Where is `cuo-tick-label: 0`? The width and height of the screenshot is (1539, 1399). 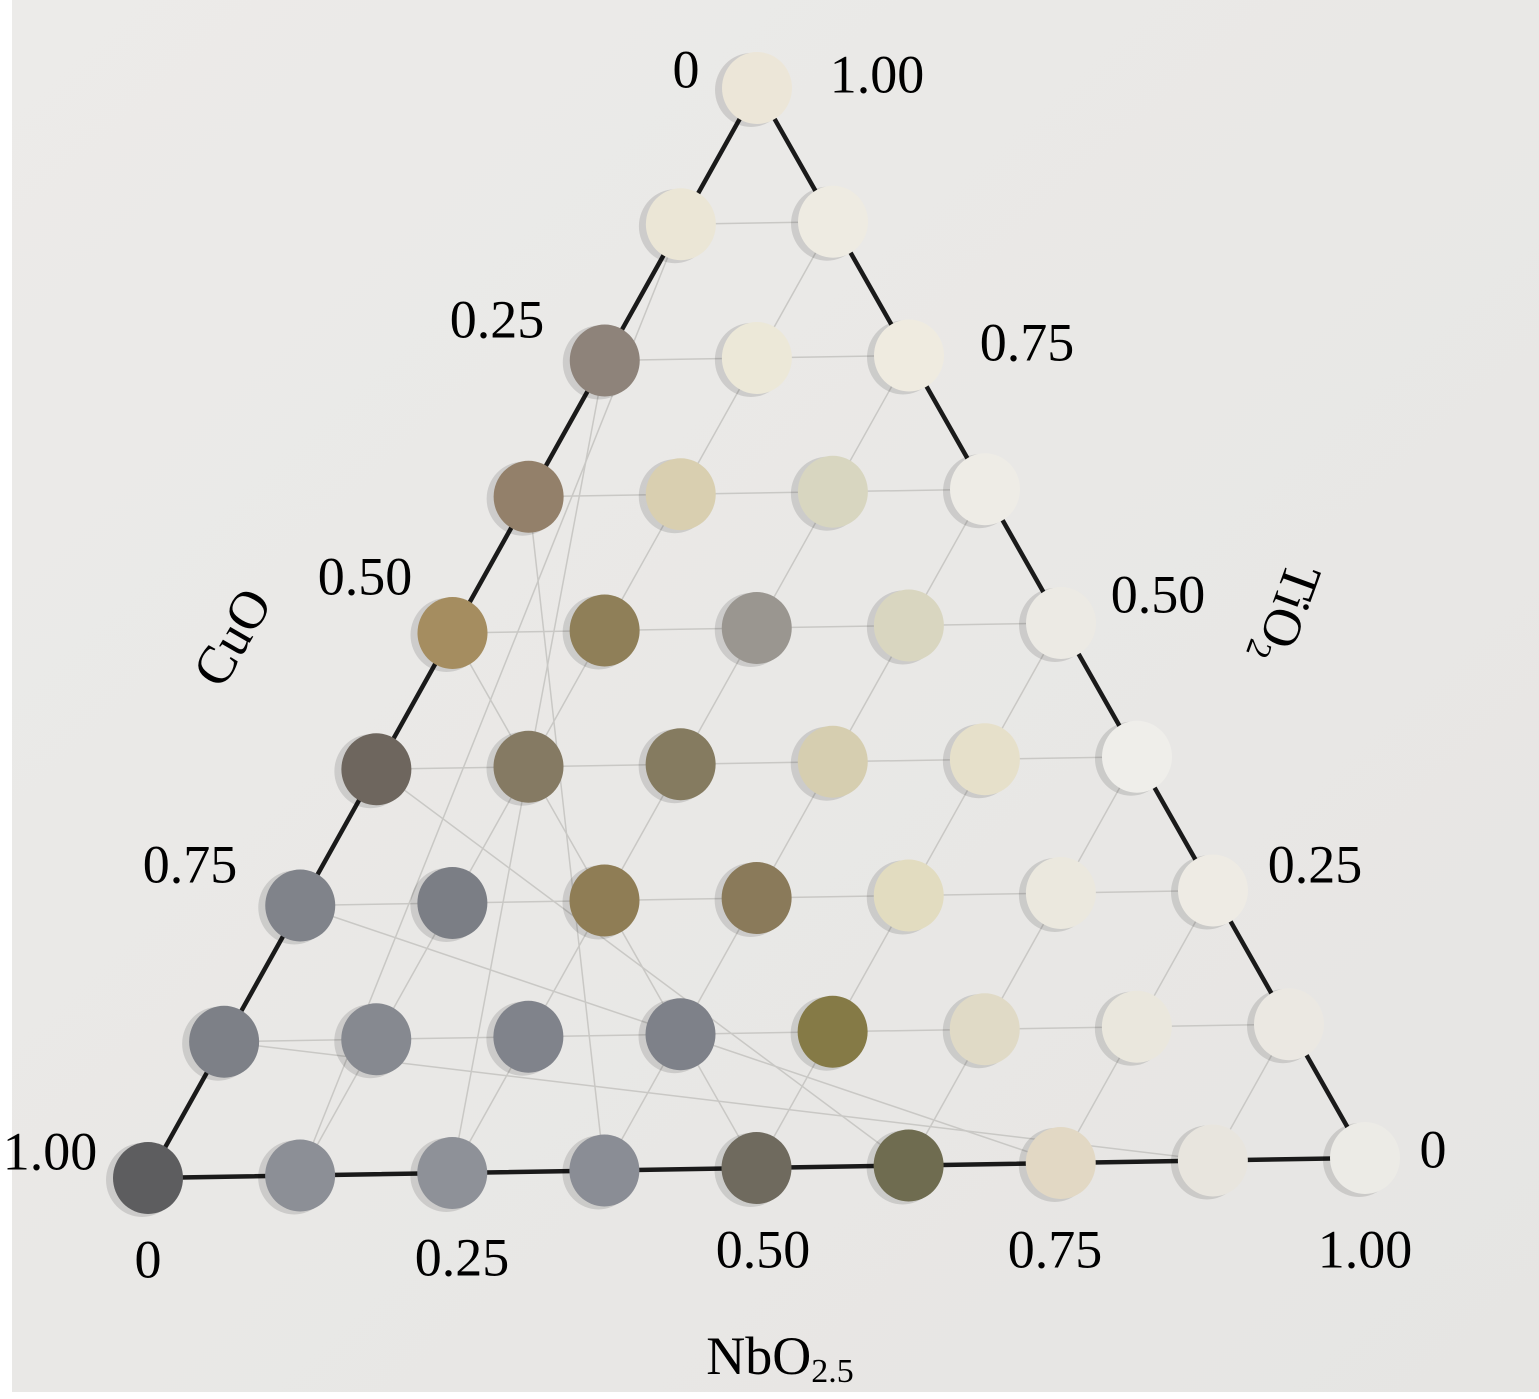
cuo-tick-label: 0 is located at coordinates (686, 69).